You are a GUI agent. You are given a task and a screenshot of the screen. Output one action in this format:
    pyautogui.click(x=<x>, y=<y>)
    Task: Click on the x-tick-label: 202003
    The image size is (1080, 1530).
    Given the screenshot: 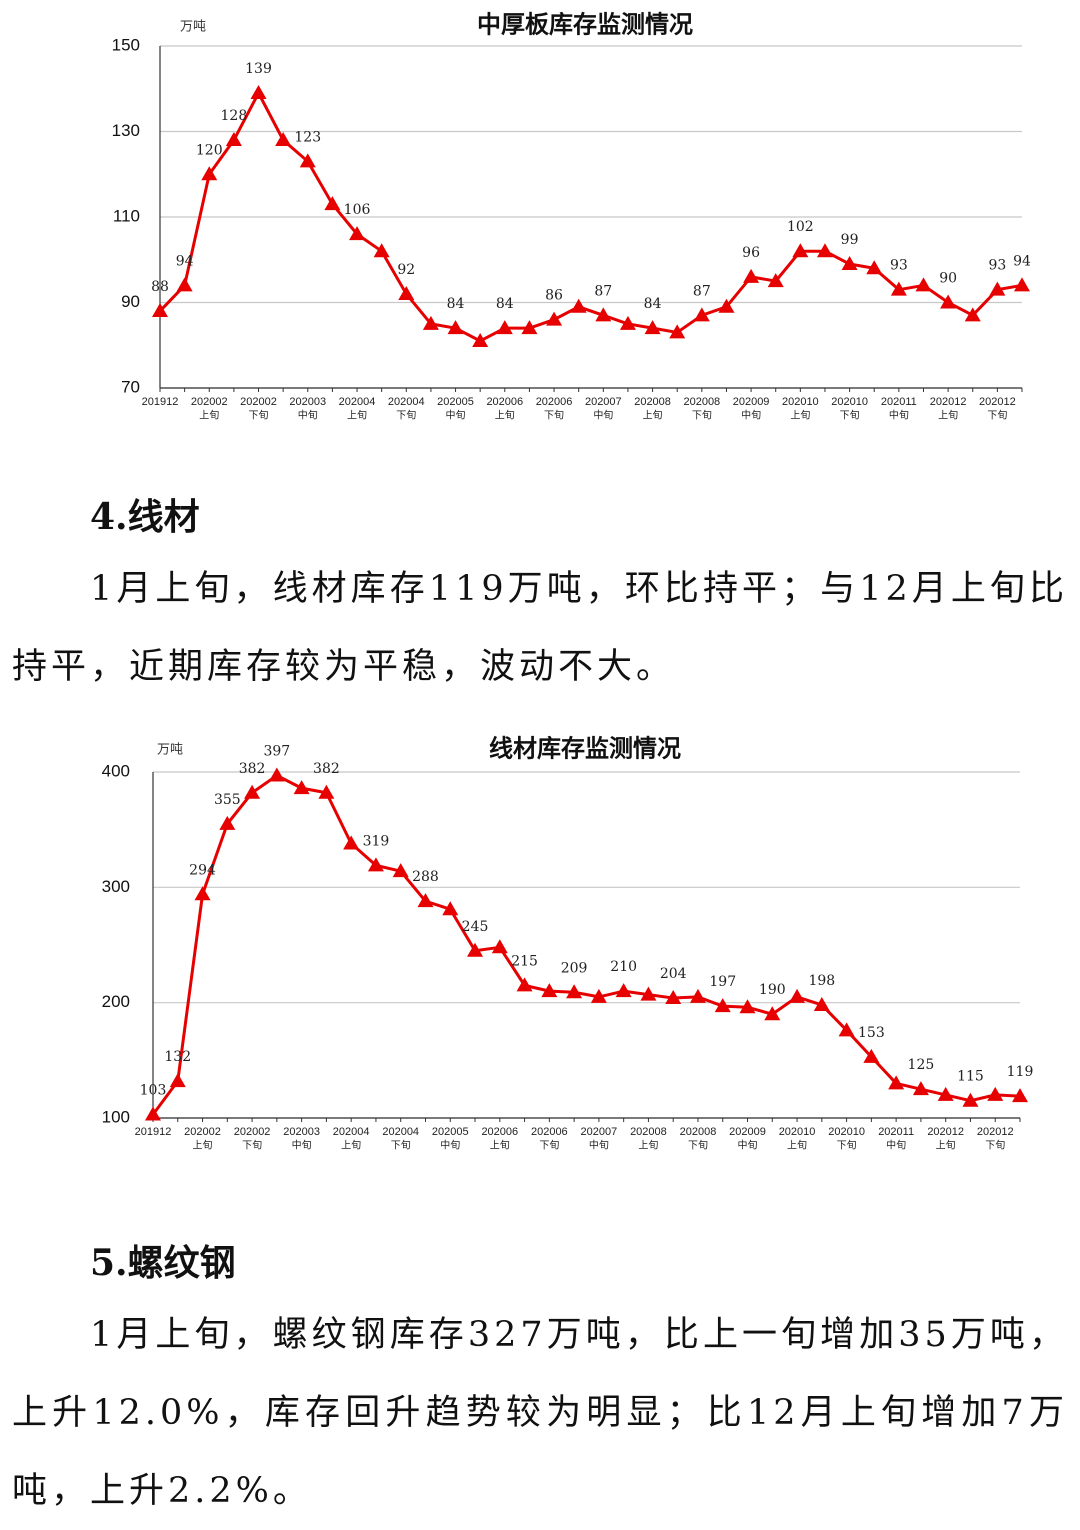 What is the action you would take?
    pyautogui.click(x=307, y=402)
    